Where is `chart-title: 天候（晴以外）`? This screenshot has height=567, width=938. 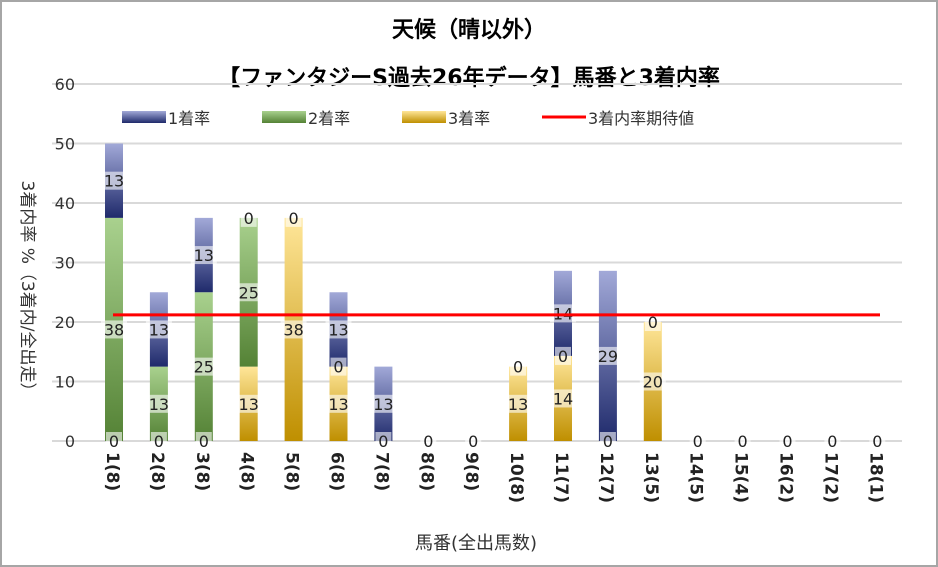
chart-title: 天候（晴以外） is located at coordinates (469, 30).